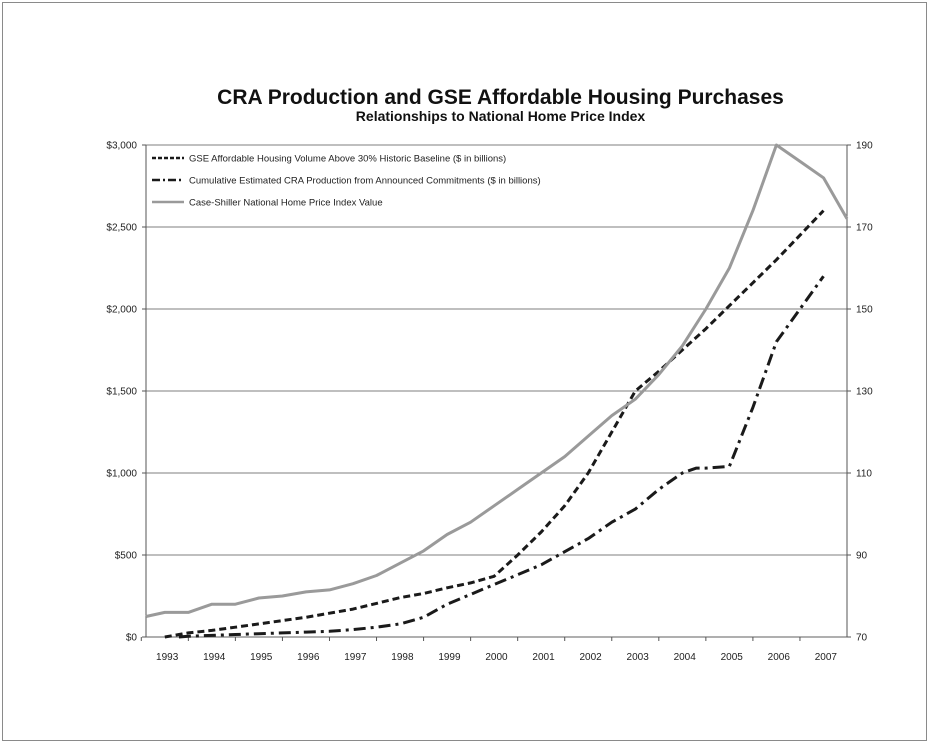 This screenshot has width=931, height=745. What do you see at coordinates (132, 638) in the screenshot?
I see `y-left-tick-label: $0` at bounding box center [132, 638].